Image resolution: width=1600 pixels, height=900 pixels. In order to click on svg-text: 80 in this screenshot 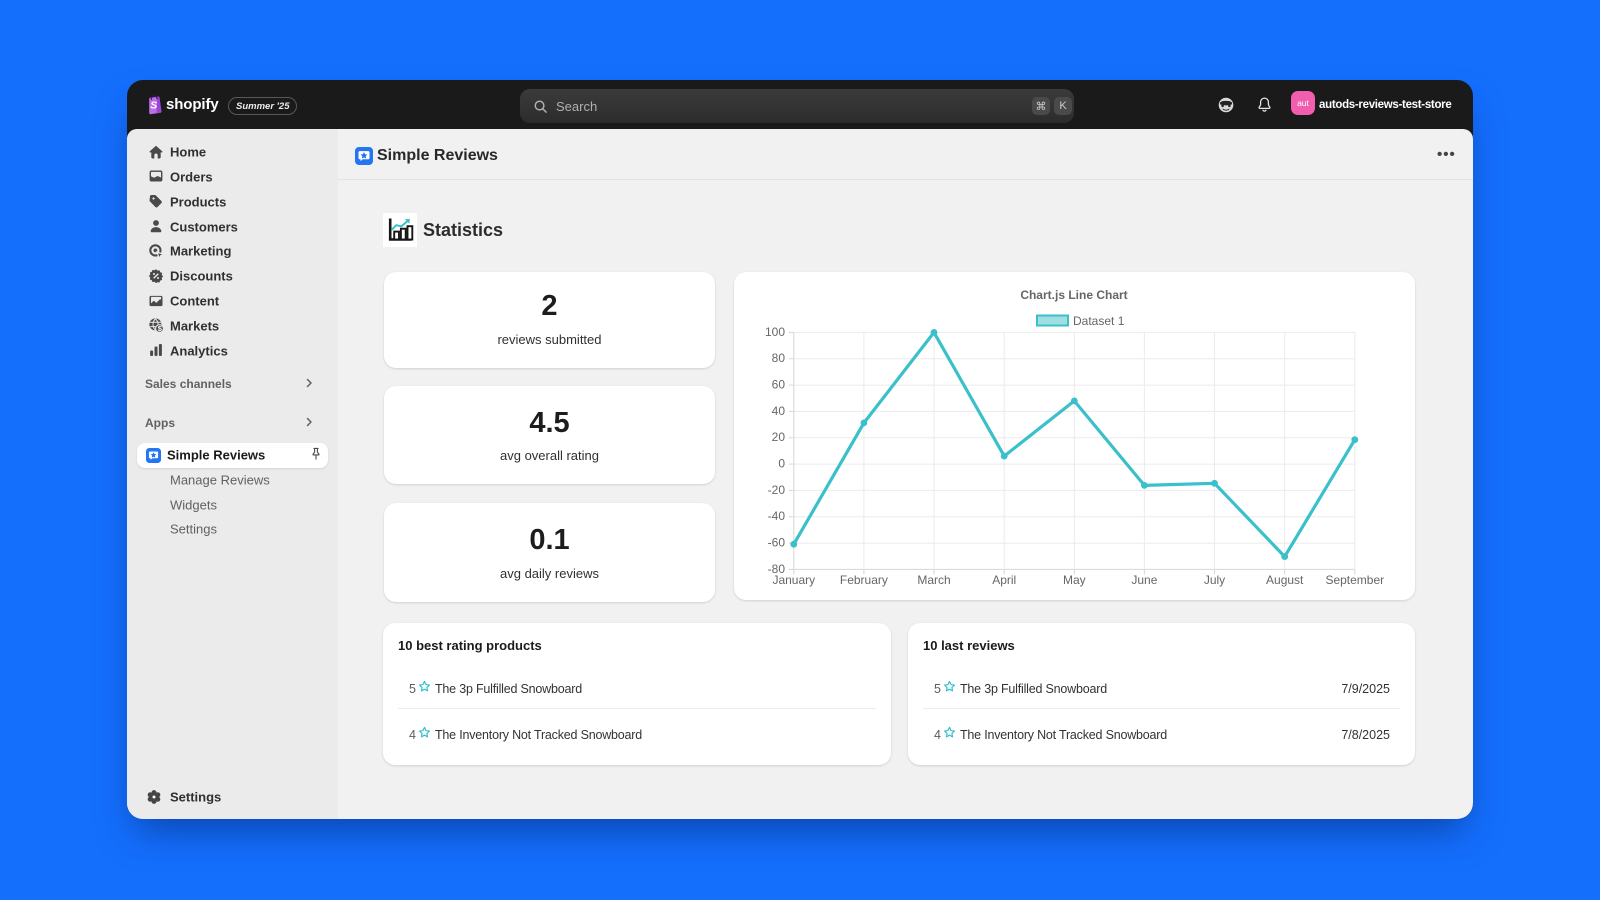, I will do `click(779, 358)`.